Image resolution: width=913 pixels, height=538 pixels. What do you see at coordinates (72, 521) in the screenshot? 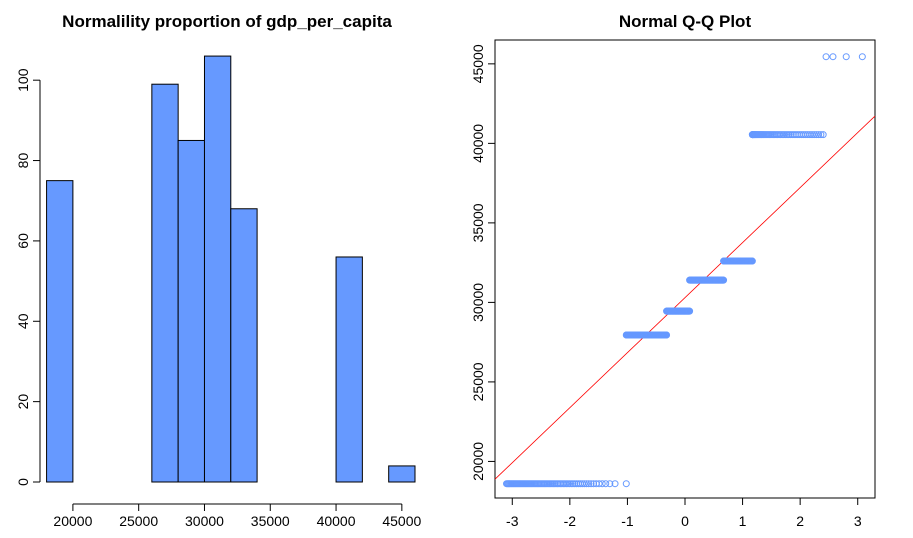
I see `histogram-x-tick-label: 20000` at bounding box center [72, 521].